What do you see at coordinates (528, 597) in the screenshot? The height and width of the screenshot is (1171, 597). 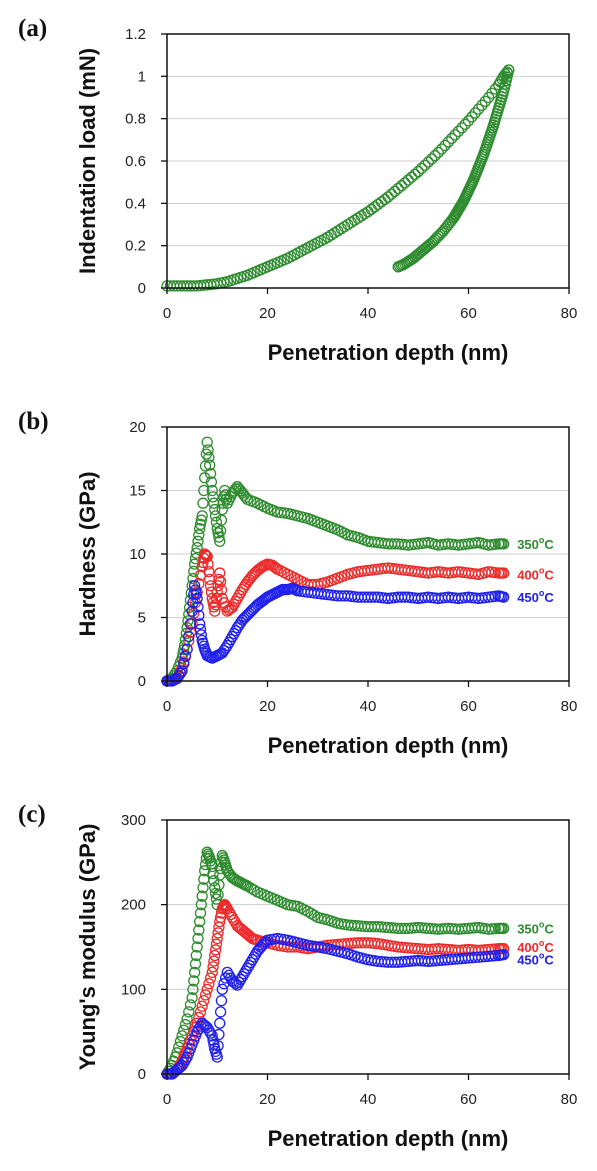 I see `series-label-value: 450` at bounding box center [528, 597].